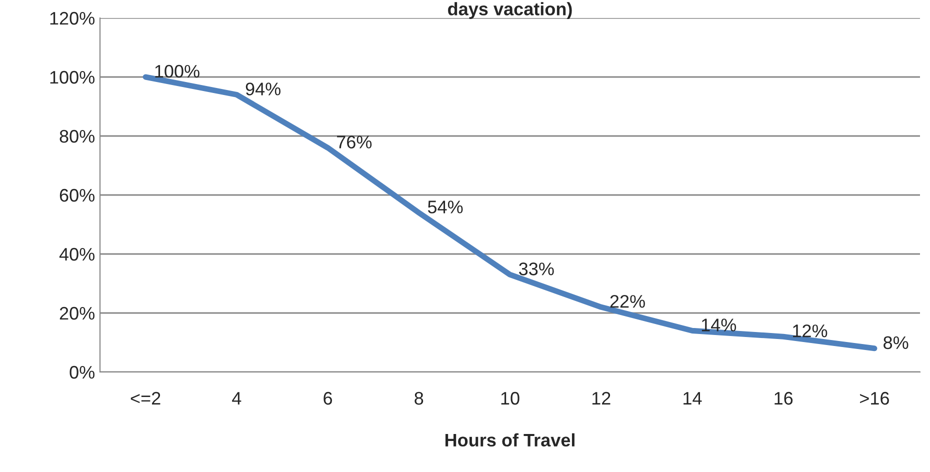 Image resolution: width=930 pixels, height=472 pixels. Describe the element at coordinates (328, 398) in the screenshot. I see `x-tick-label: 6` at that location.